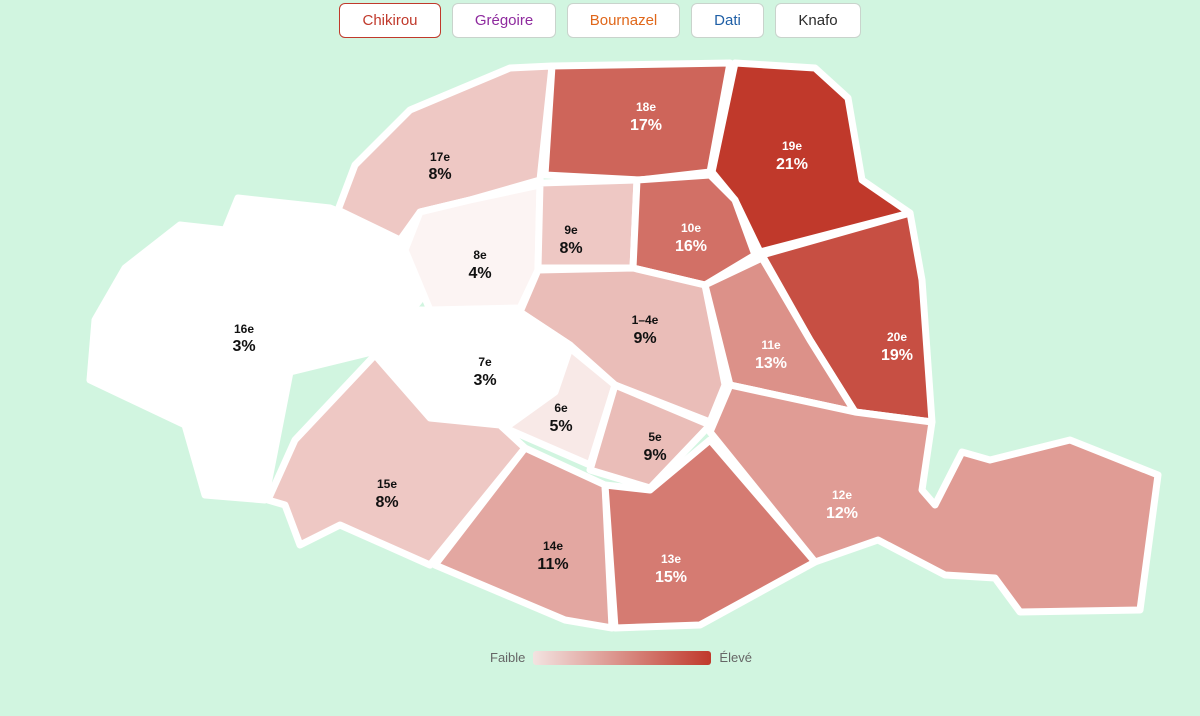 This screenshot has height=716, width=1200. Describe the element at coordinates (646, 107) in the screenshot. I see `arrondissement-label: 18e` at that location.